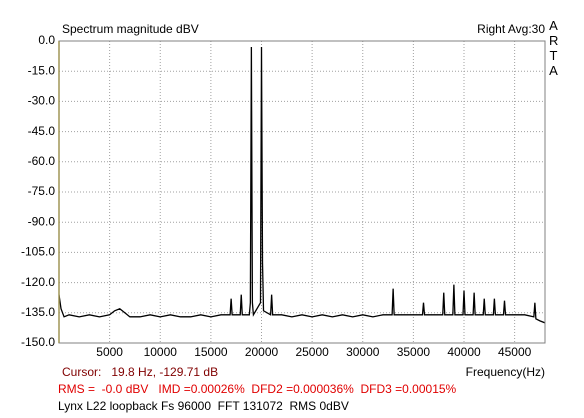  Describe the element at coordinates (109, 352) in the screenshot. I see `x-tick-label: 5000` at that location.